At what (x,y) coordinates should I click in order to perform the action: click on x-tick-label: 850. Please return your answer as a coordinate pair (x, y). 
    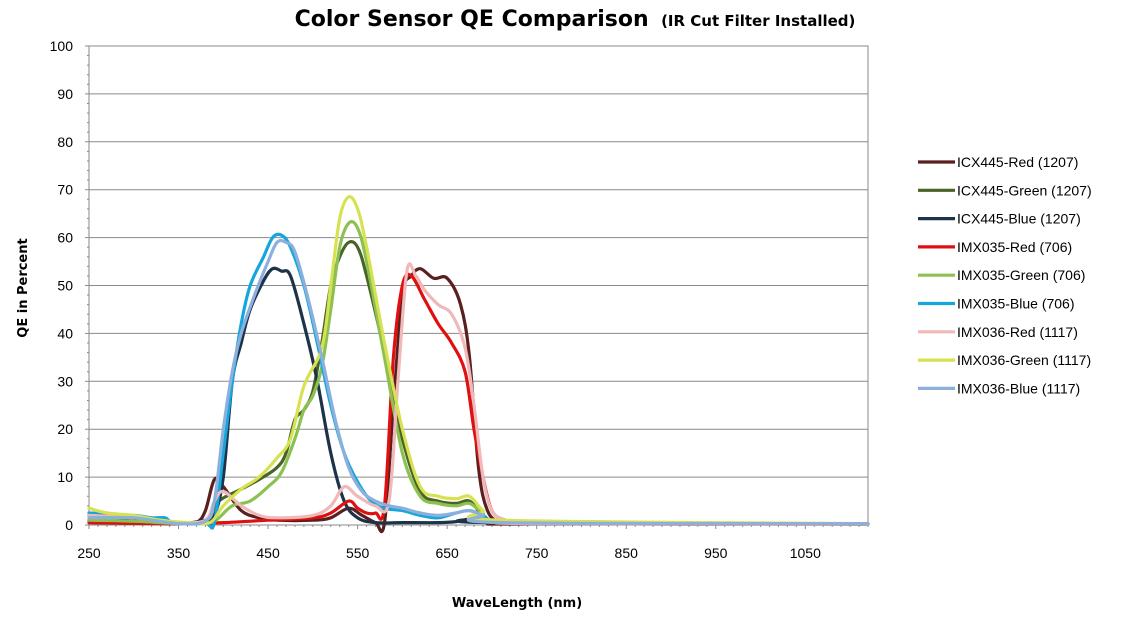
    Looking at the image, I should click on (627, 553).